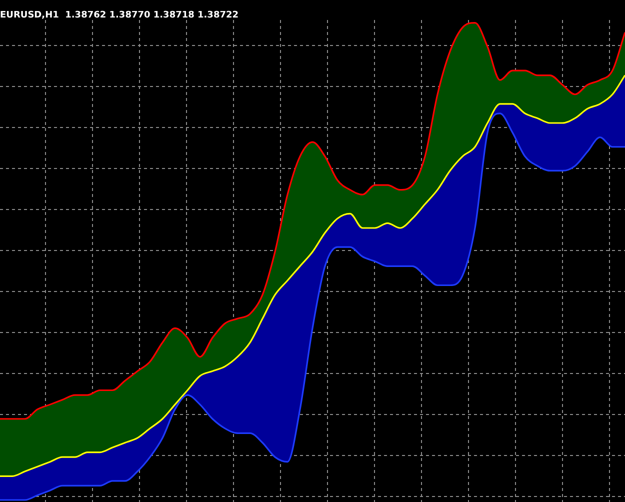 The height and width of the screenshot is (502, 625). Describe the element at coordinates (119, 15) in the screenshot. I see `chart-title: EURUSD,H1 1.38762 1.38770 1.38718 1.38722` at that location.